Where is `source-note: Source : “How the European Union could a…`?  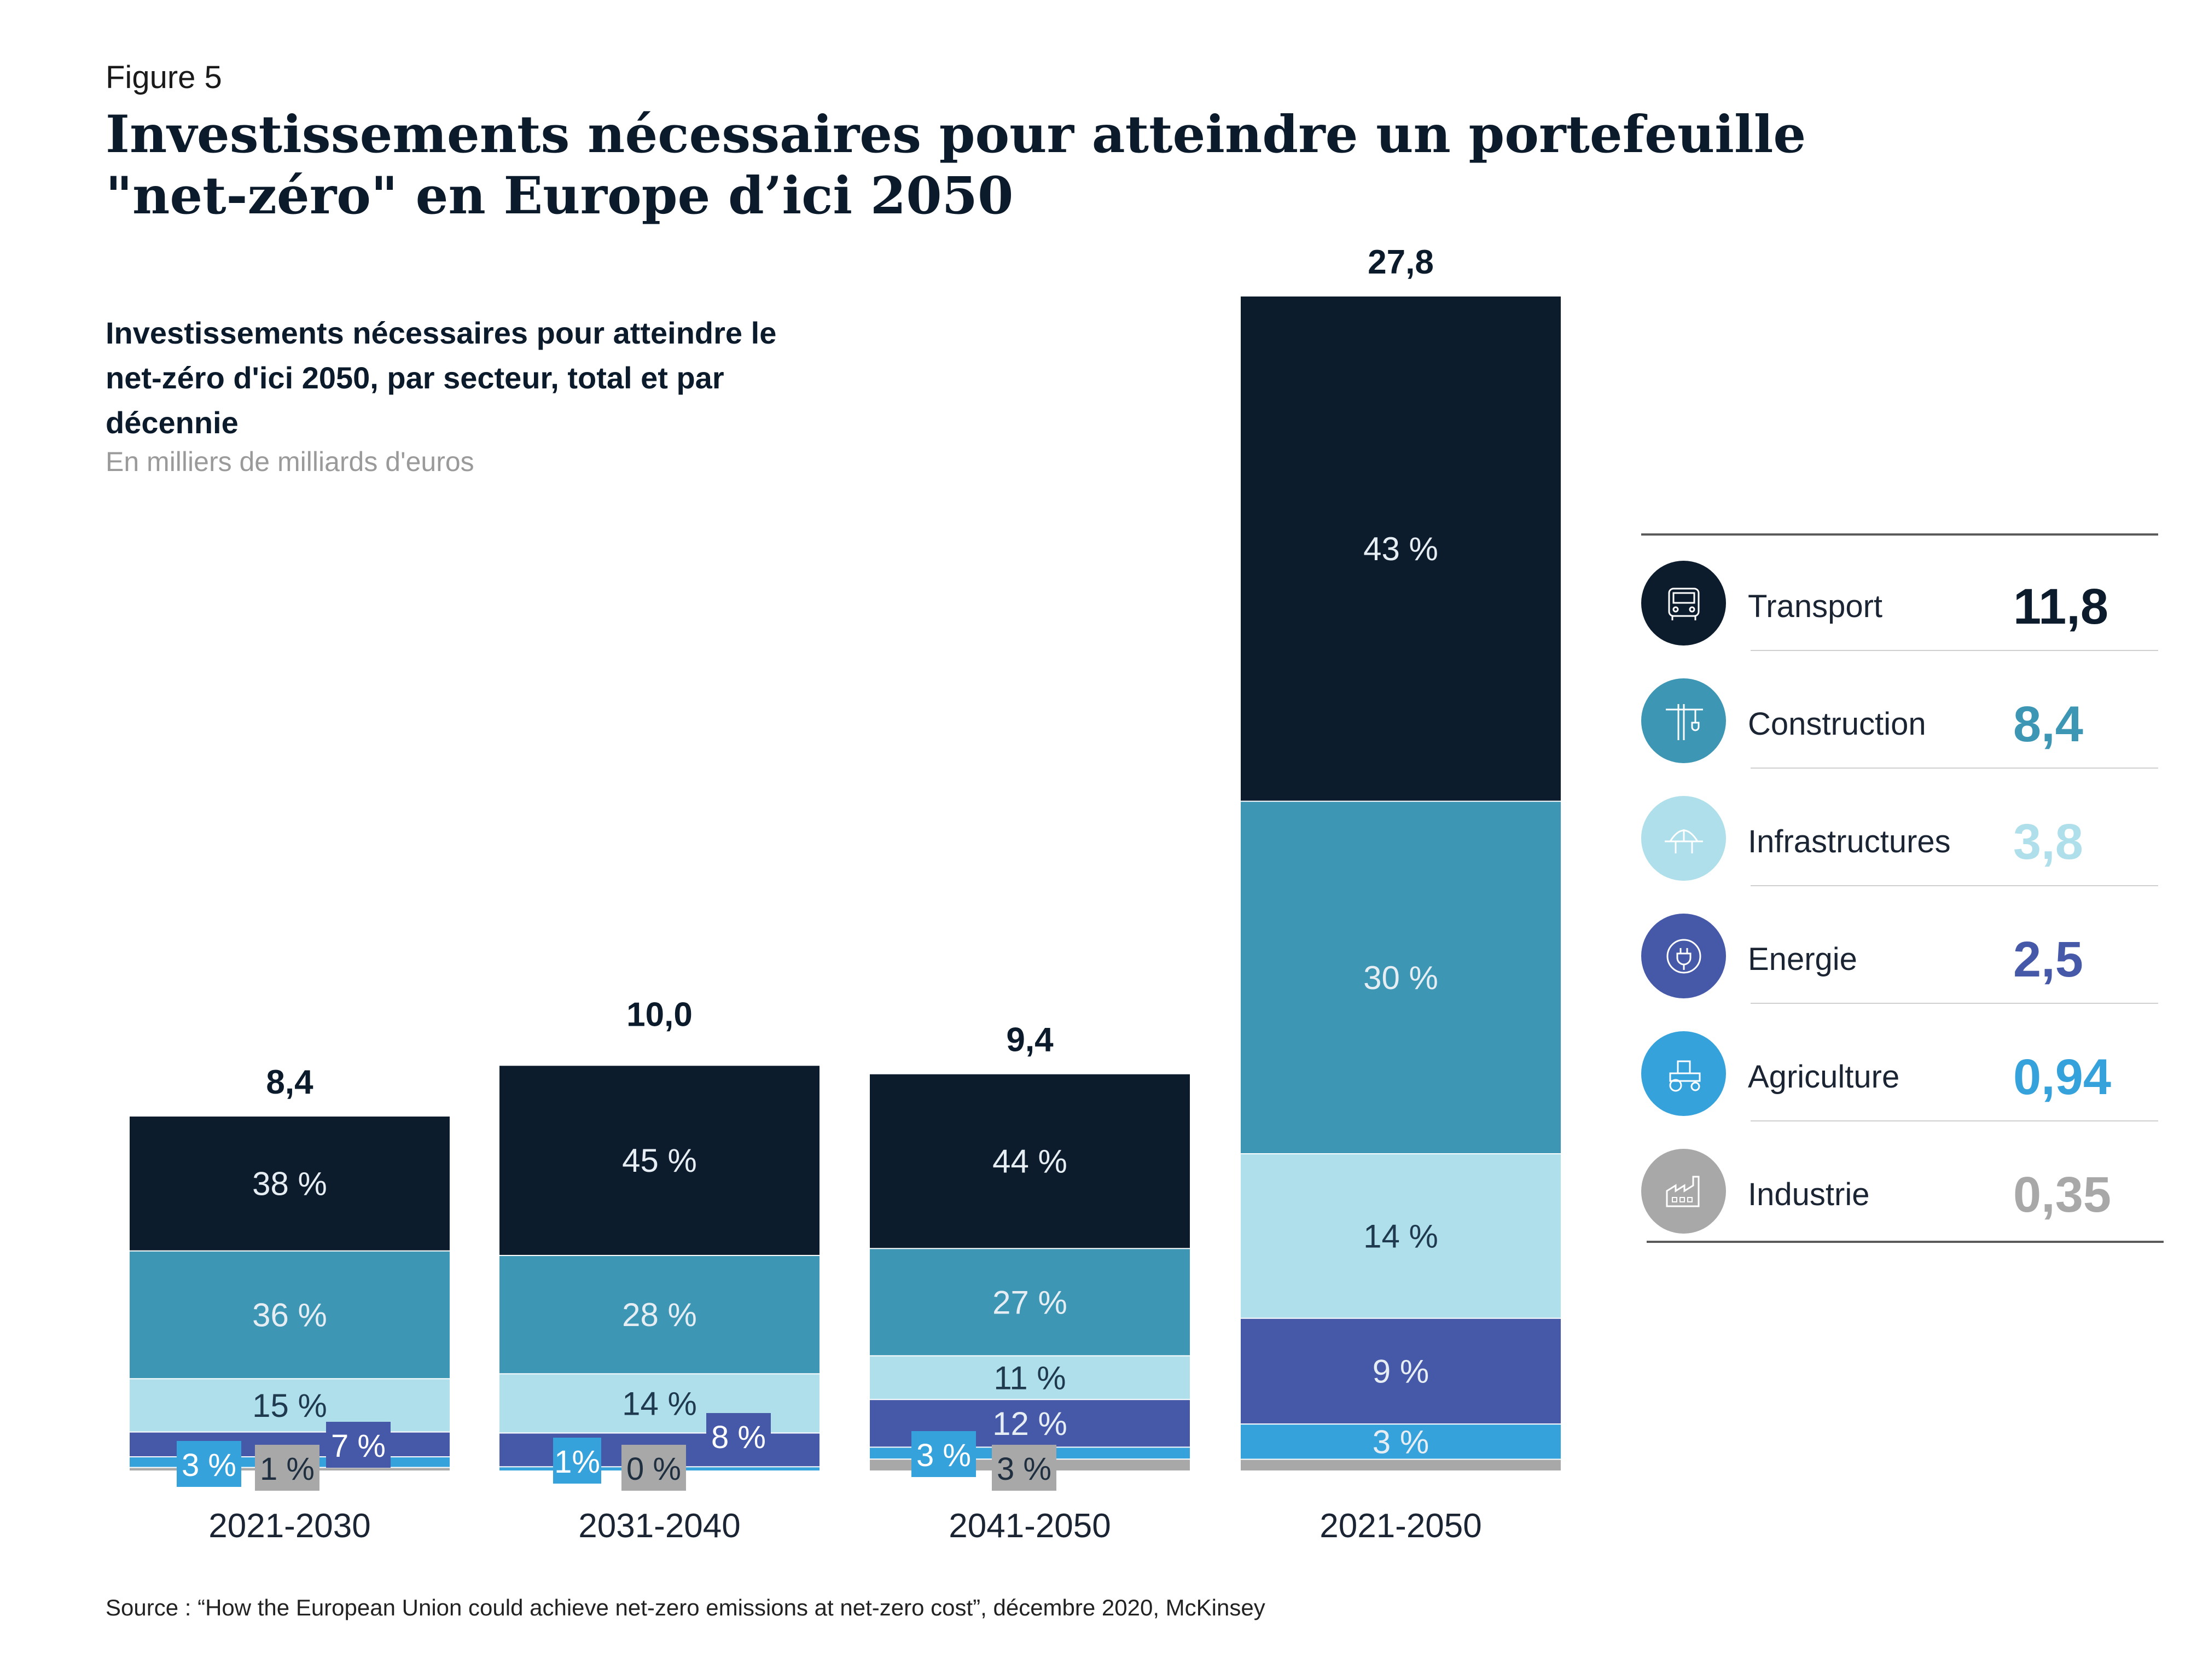
source-note: Source : “How the European Union could a… is located at coordinates (685, 1607).